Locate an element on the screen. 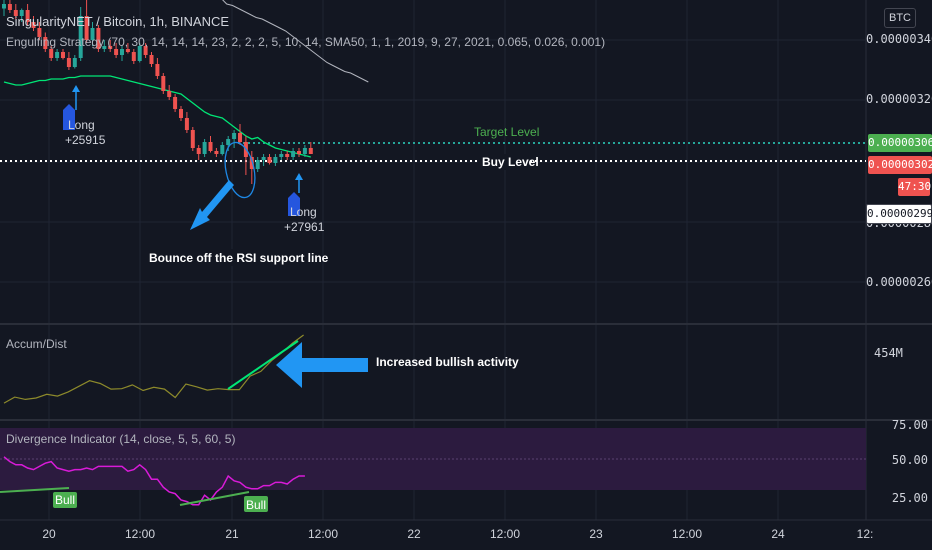 The height and width of the screenshot is (550, 932). time-tick: 22 is located at coordinates (414, 534).